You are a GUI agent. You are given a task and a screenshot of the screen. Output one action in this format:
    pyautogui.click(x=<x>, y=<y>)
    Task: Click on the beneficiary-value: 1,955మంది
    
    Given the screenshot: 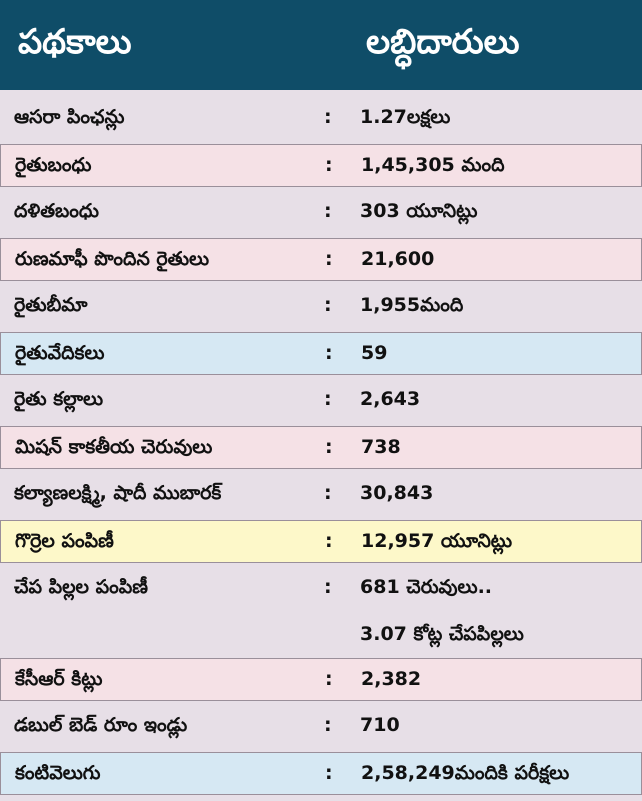 What is the action you would take?
    pyautogui.click(x=412, y=305)
    